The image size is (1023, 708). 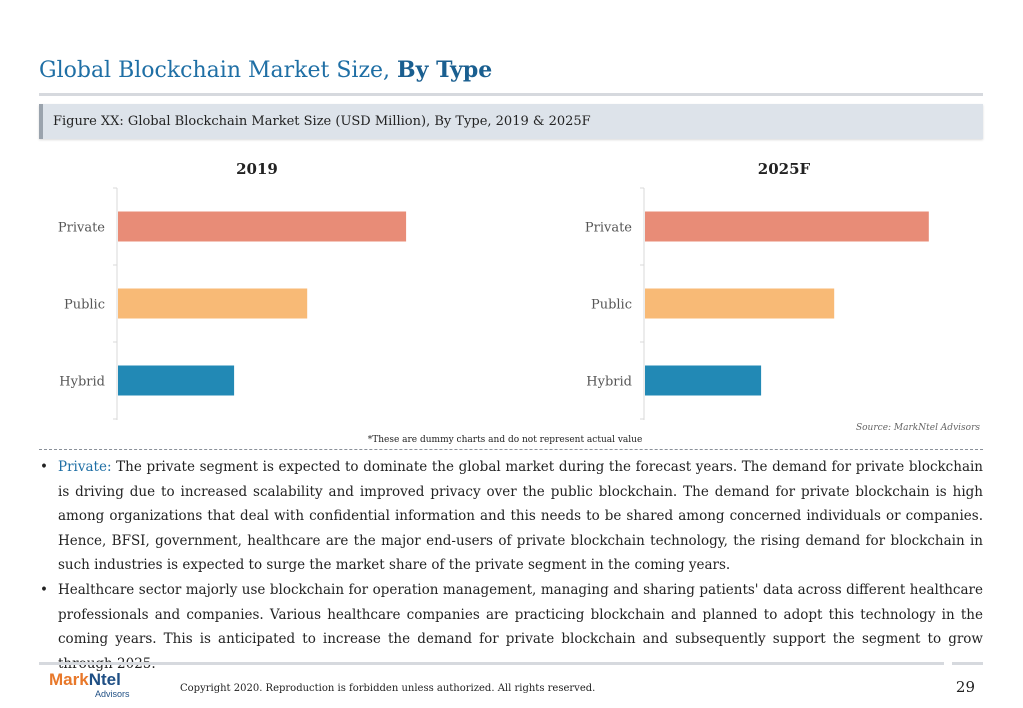 What do you see at coordinates (511, 449) in the screenshot?
I see `dashed-divider` at bounding box center [511, 449].